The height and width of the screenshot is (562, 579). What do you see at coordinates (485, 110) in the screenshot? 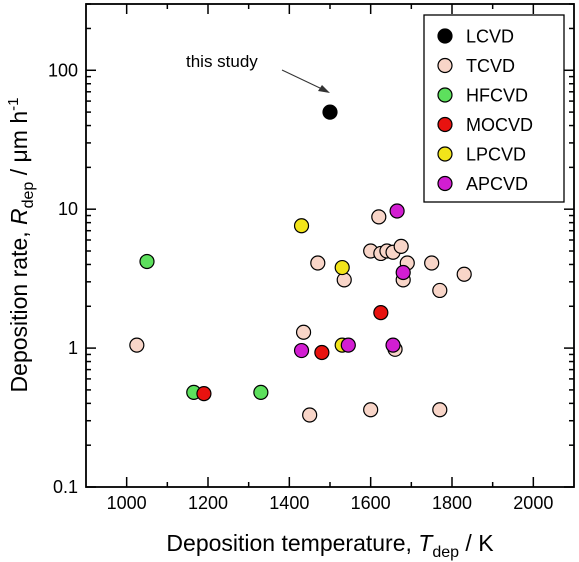
I see `legend-items: LCVD TCVD HFCVD MOCVD LPCVD APCVD` at bounding box center [485, 110].